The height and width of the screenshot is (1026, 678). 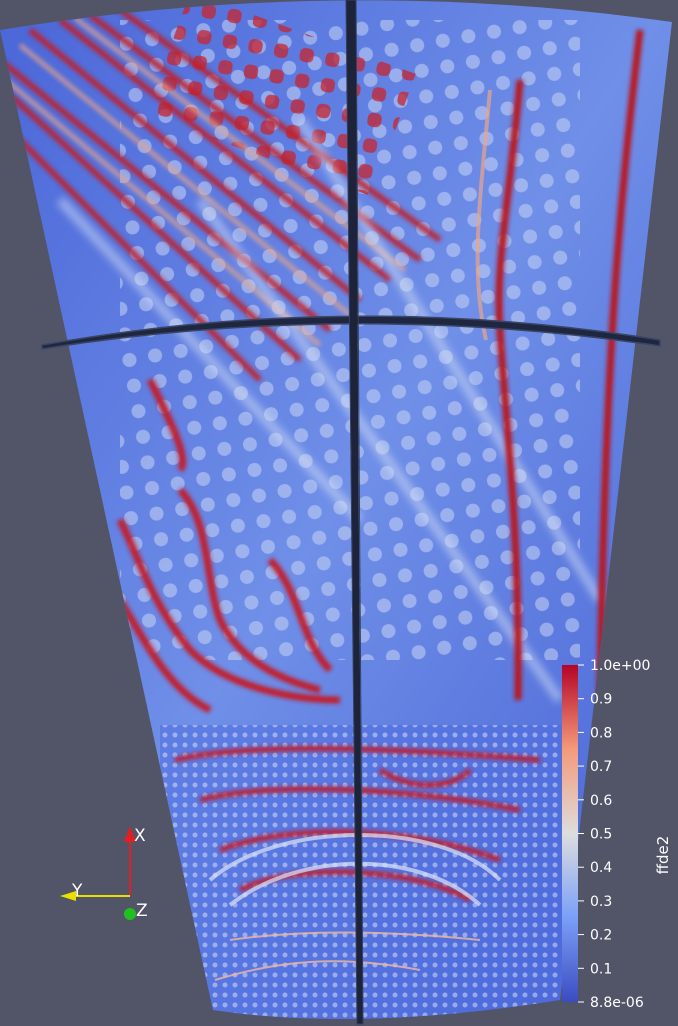 I want to click on scalar-bar-title: ffde2, so click(x=663, y=855).